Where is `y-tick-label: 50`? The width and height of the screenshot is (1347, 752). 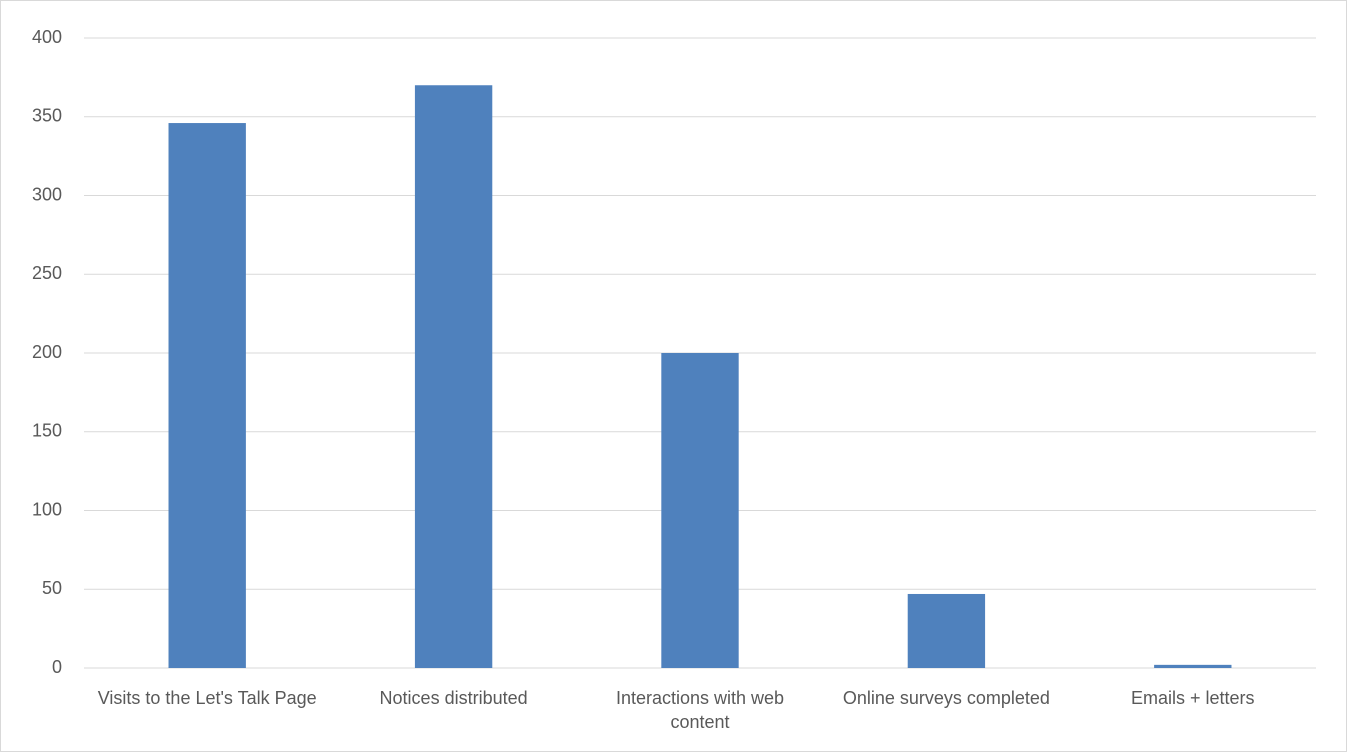
y-tick-label: 50 is located at coordinates (52, 588).